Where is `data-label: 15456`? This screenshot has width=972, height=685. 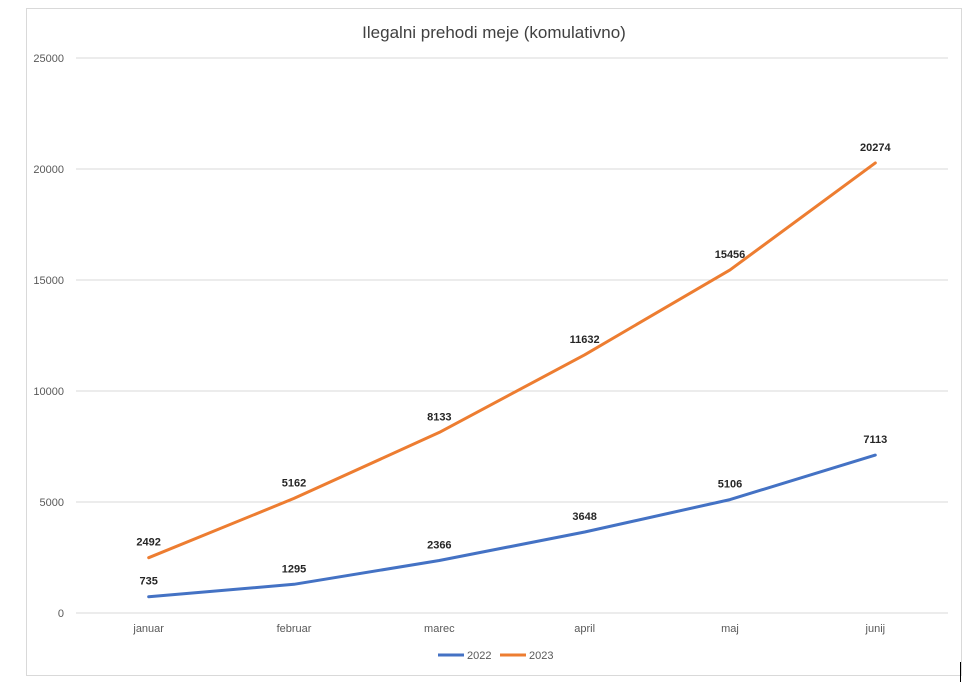 data-label: 15456 is located at coordinates (730, 255).